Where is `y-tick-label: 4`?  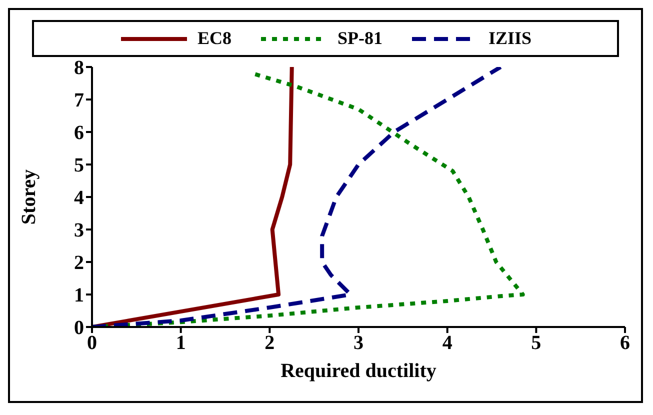
y-tick-label: 4 is located at coordinates (79, 198).